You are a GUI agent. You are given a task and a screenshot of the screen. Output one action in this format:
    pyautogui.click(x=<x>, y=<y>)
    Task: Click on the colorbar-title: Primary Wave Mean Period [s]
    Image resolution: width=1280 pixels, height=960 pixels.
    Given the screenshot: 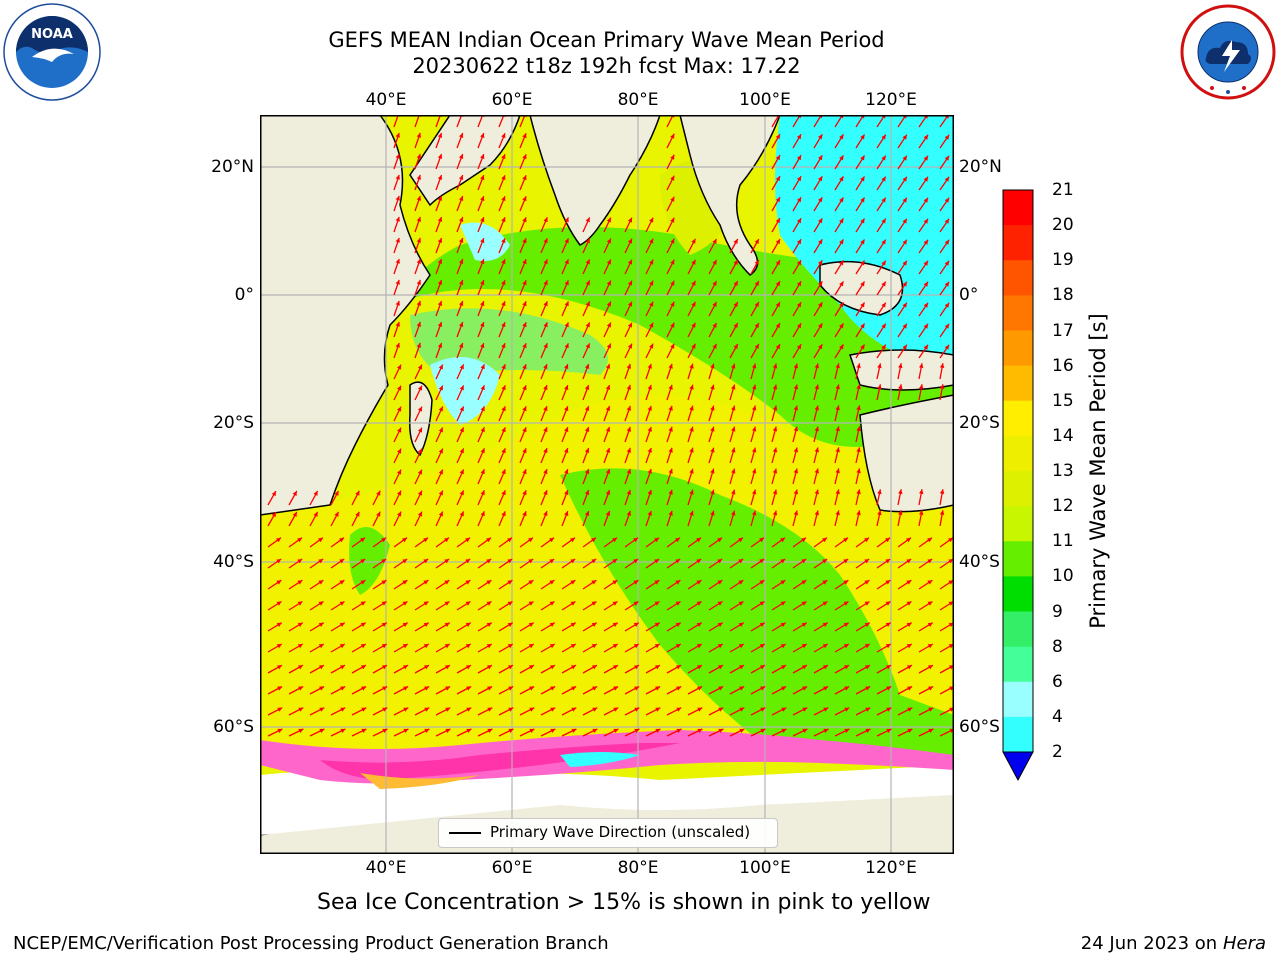 What is the action you would take?
    pyautogui.click(x=1098, y=471)
    